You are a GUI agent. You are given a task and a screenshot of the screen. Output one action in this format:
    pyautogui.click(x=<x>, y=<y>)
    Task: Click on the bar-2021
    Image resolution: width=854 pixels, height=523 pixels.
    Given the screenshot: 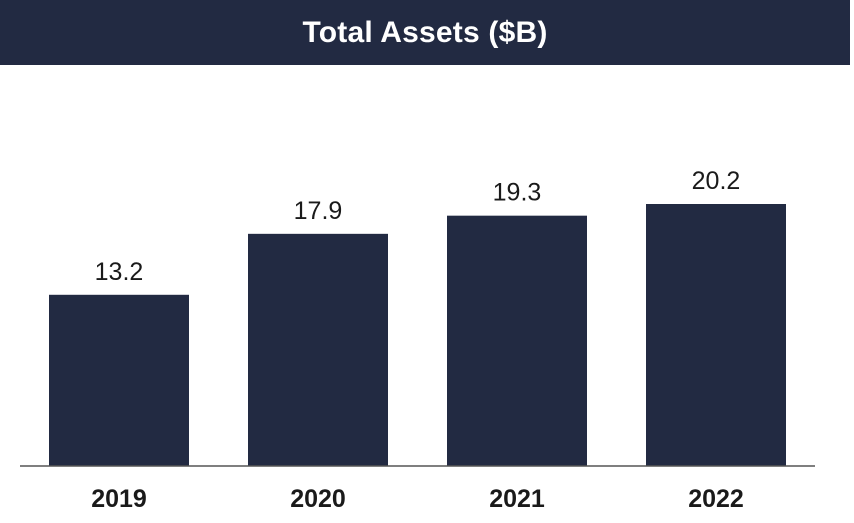 What is the action you would take?
    pyautogui.click(x=517, y=340)
    